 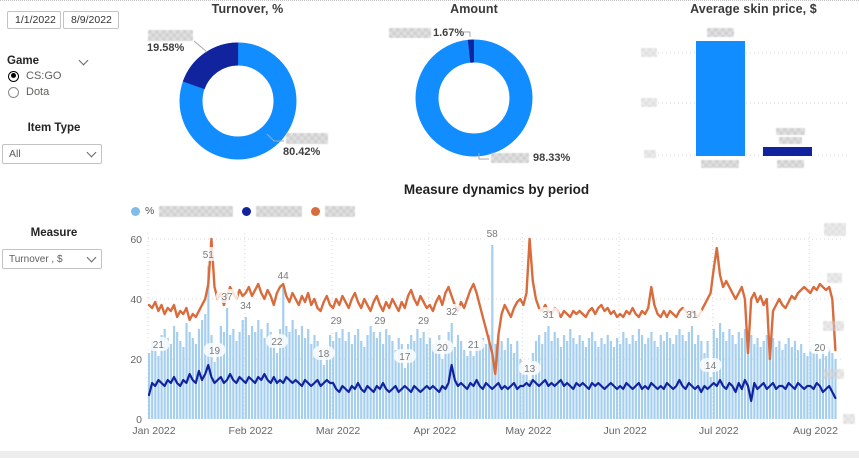 What do you see at coordinates (449, 33) in the screenshot?
I see `amount-slice1-value: 1.67%` at bounding box center [449, 33].